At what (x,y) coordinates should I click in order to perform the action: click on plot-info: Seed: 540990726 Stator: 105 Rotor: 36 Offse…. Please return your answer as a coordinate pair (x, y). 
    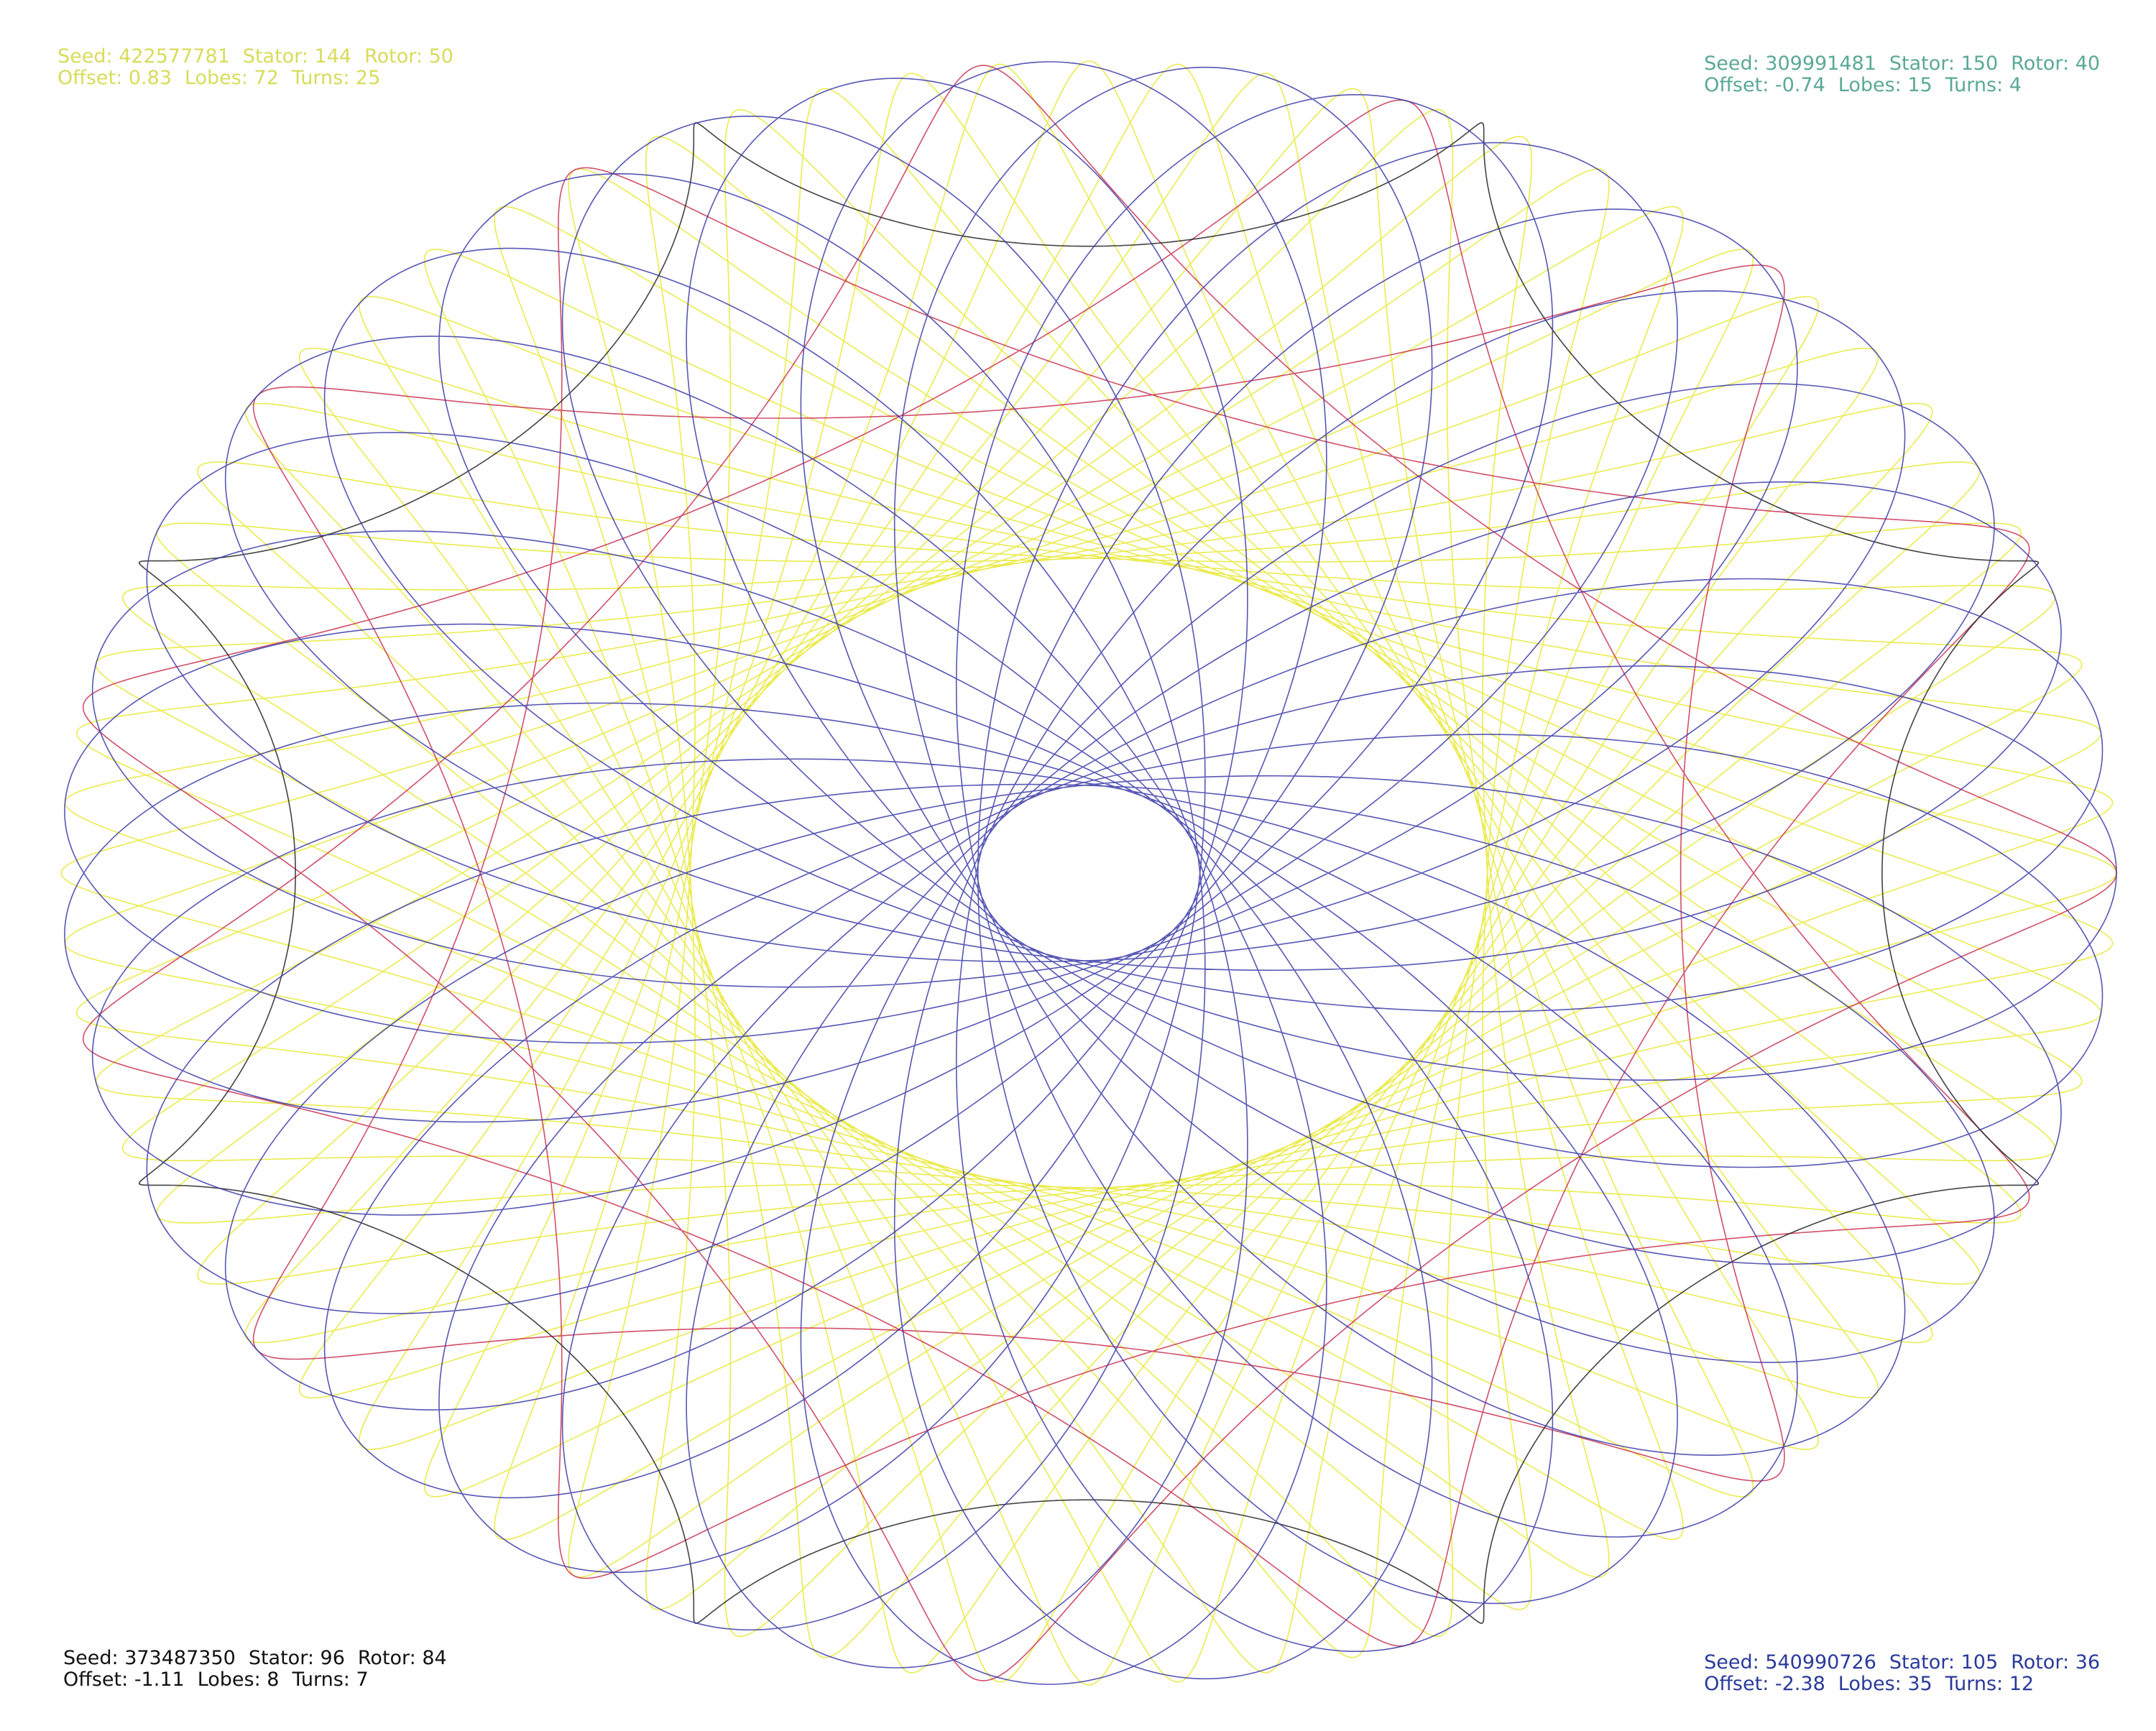
    Looking at the image, I should click on (1909, 1673).